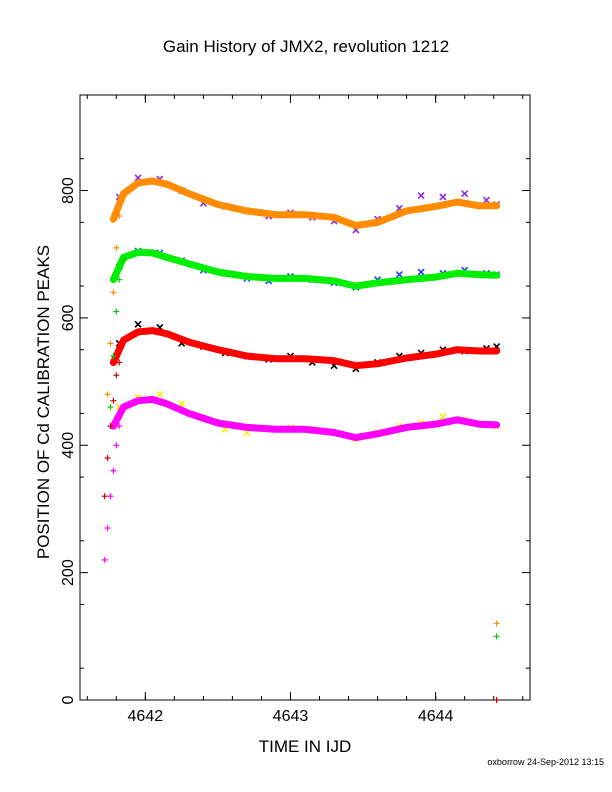 The image size is (612, 792). Describe the element at coordinates (68, 572) in the screenshot. I see `y-tick-label: 200` at that location.